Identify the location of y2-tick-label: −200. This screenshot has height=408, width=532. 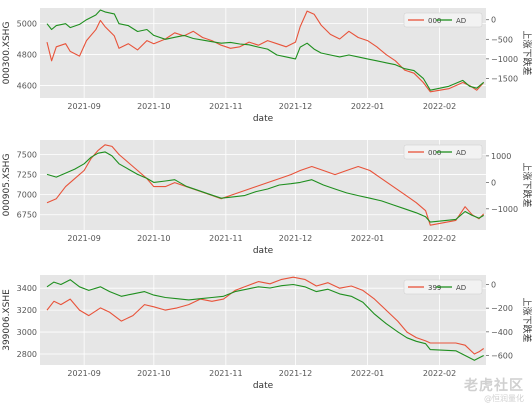
(502, 308).